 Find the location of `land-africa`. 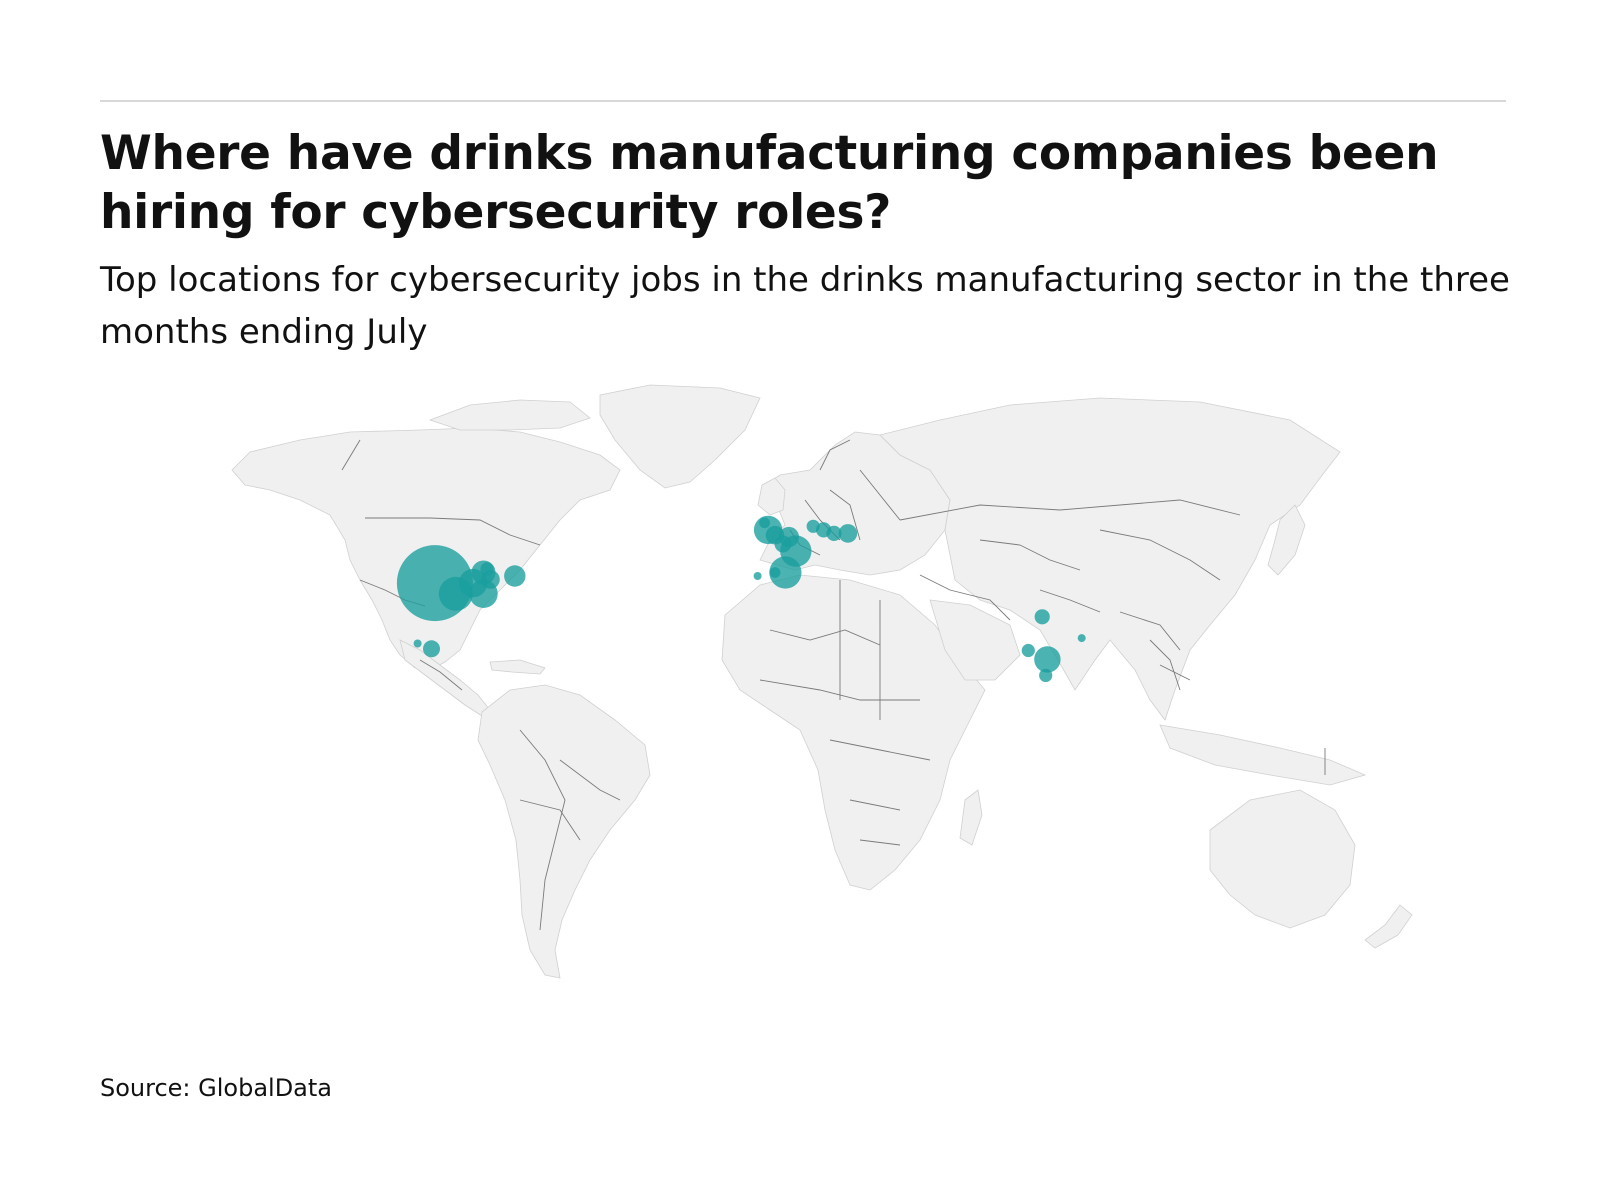

land-africa is located at coordinates (853, 732).